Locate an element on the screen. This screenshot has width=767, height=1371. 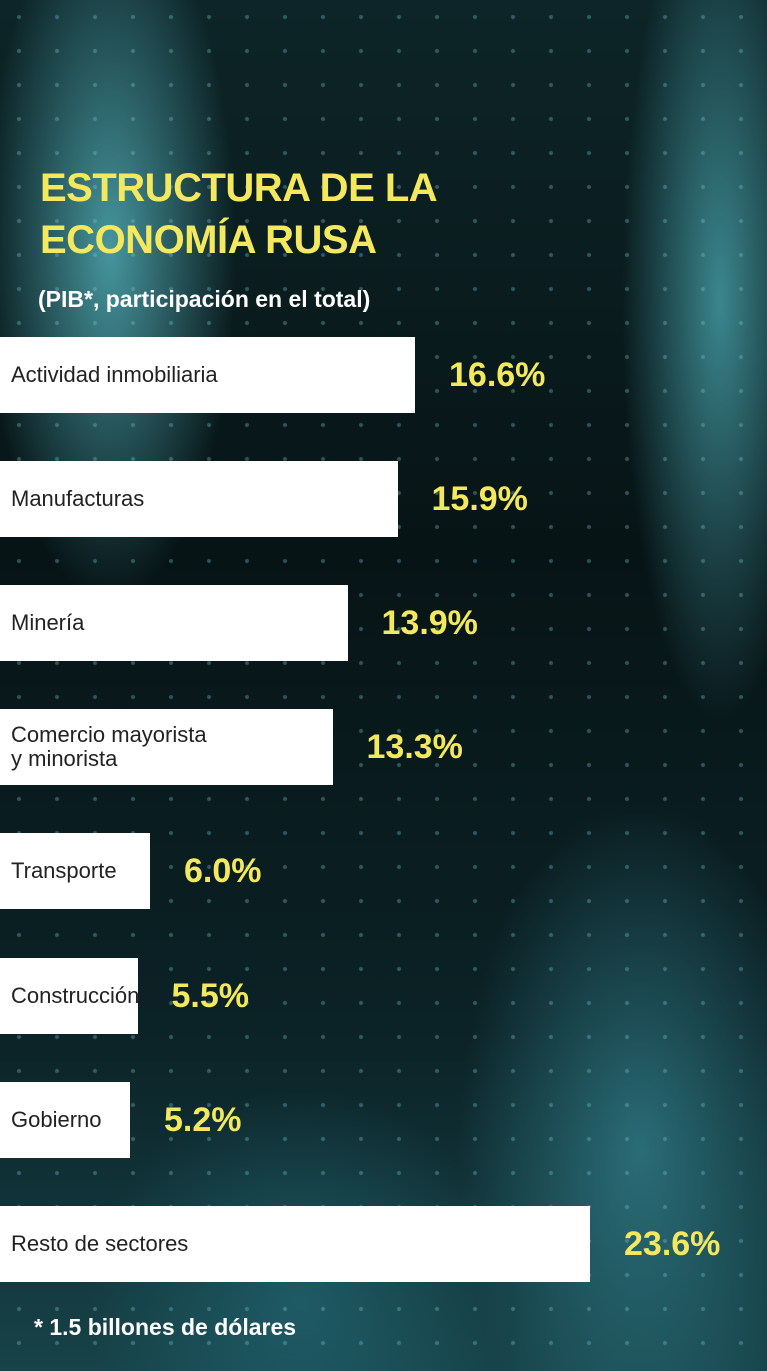
bar: Comercio mayorista y minorista is located at coordinates (166, 747).